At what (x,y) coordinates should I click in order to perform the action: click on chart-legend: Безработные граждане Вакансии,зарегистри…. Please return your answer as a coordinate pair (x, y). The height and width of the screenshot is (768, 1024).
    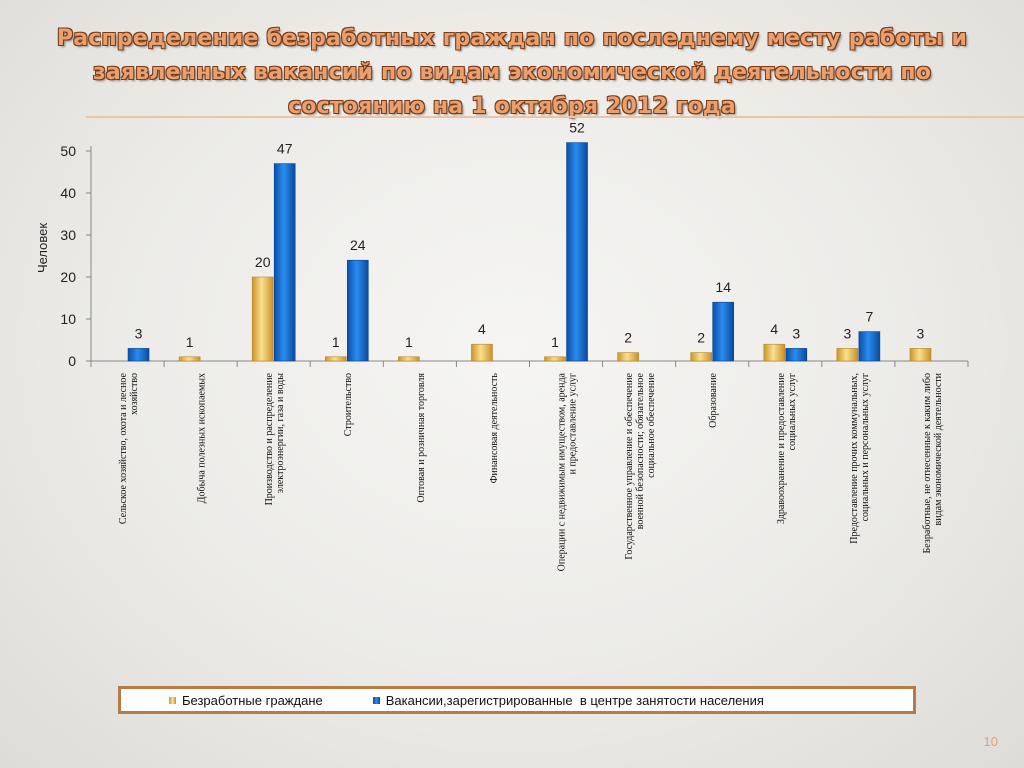
    Looking at the image, I should click on (517, 700).